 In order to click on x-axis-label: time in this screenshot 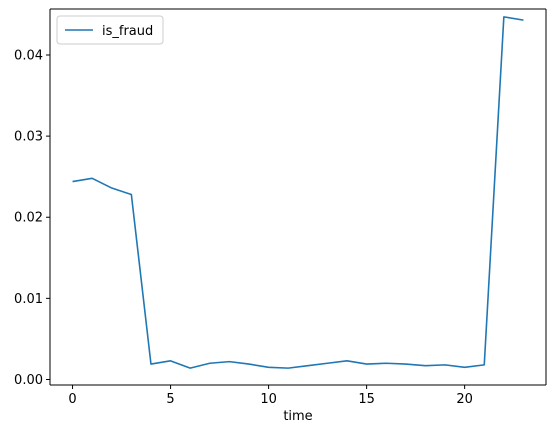, I will do `click(297, 416)`.